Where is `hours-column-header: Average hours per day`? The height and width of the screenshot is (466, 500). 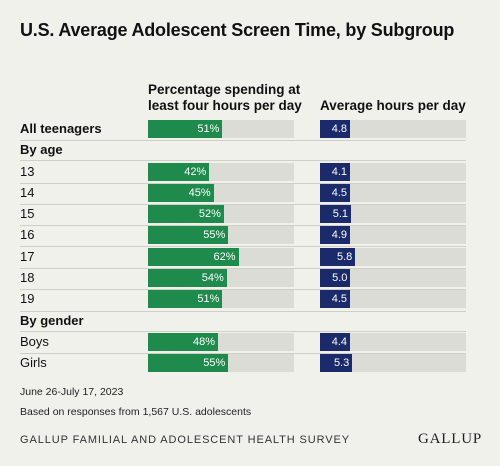
hours-column-header: Average hours per day is located at coordinates (393, 105).